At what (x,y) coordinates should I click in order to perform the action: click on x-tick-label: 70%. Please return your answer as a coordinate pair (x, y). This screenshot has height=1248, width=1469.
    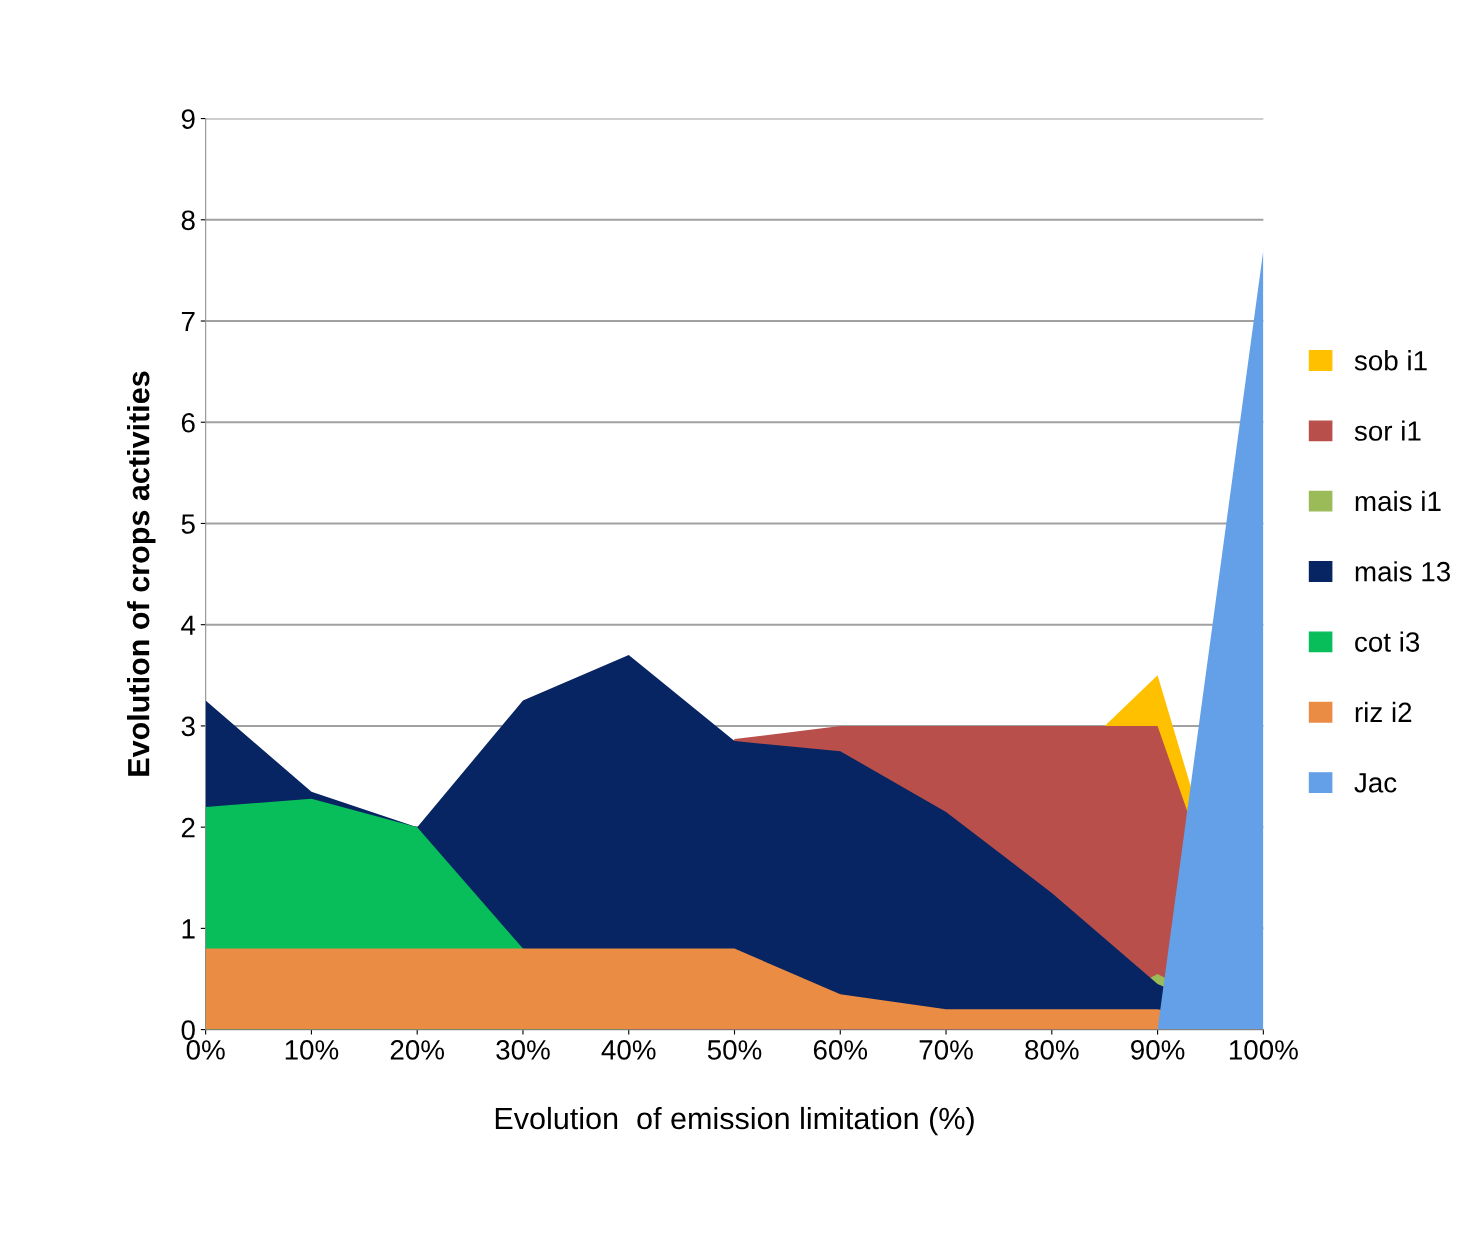
    Looking at the image, I should click on (946, 1050).